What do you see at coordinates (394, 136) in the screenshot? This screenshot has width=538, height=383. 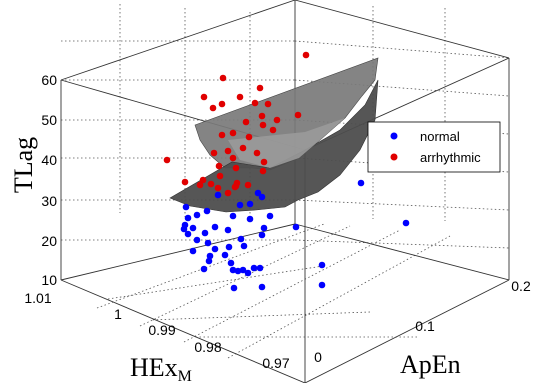 I see `legend-marker-normal` at bounding box center [394, 136].